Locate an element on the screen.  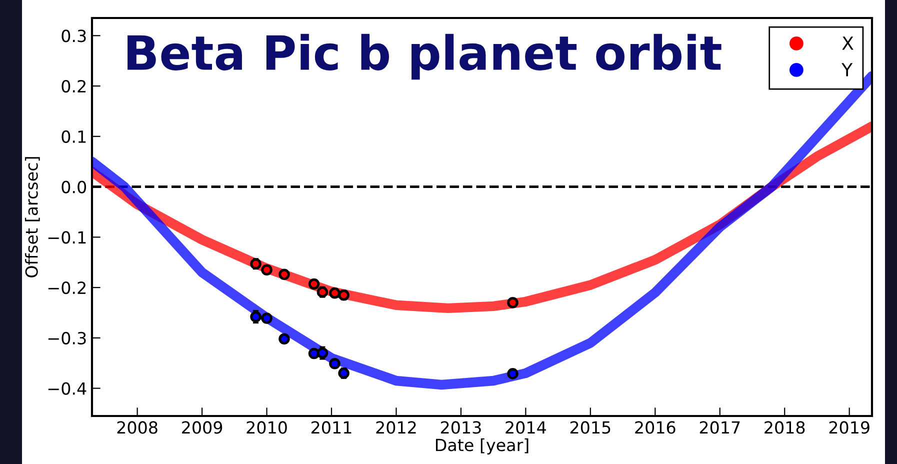
x-tick-label: 2016 is located at coordinates (655, 427).